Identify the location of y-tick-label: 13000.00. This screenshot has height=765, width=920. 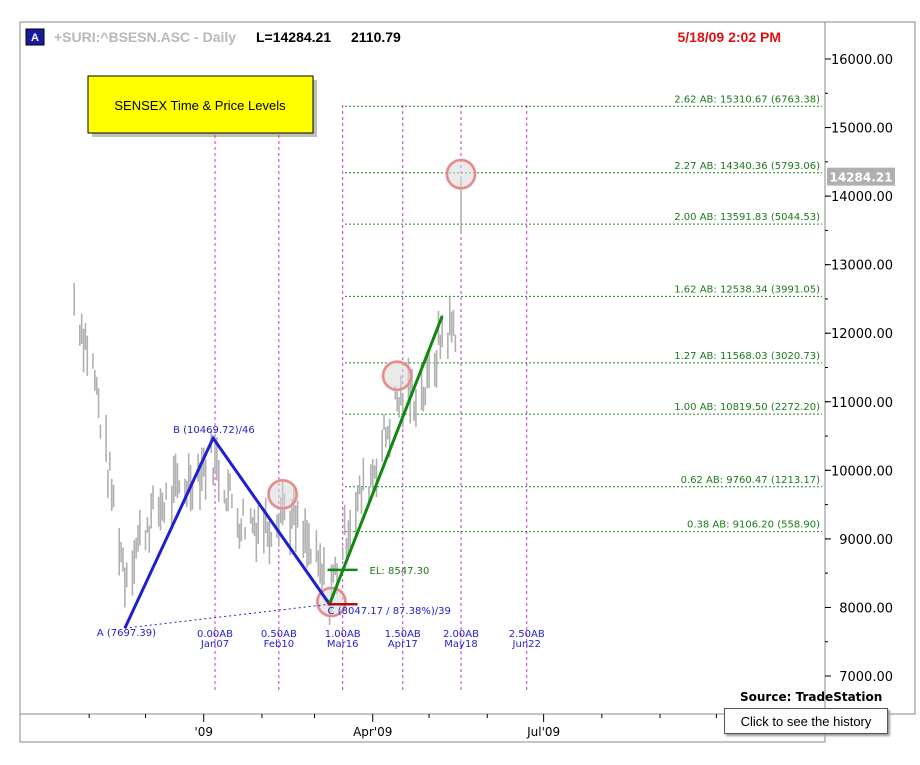
(862, 266).